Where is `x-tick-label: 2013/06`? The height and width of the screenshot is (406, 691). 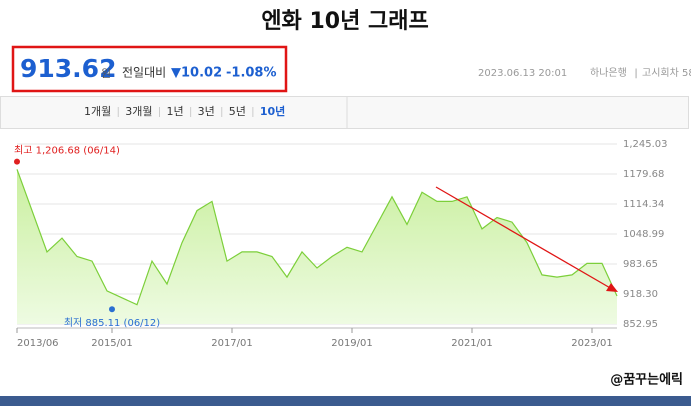 x-tick-label: 2013/06 is located at coordinates (38, 343).